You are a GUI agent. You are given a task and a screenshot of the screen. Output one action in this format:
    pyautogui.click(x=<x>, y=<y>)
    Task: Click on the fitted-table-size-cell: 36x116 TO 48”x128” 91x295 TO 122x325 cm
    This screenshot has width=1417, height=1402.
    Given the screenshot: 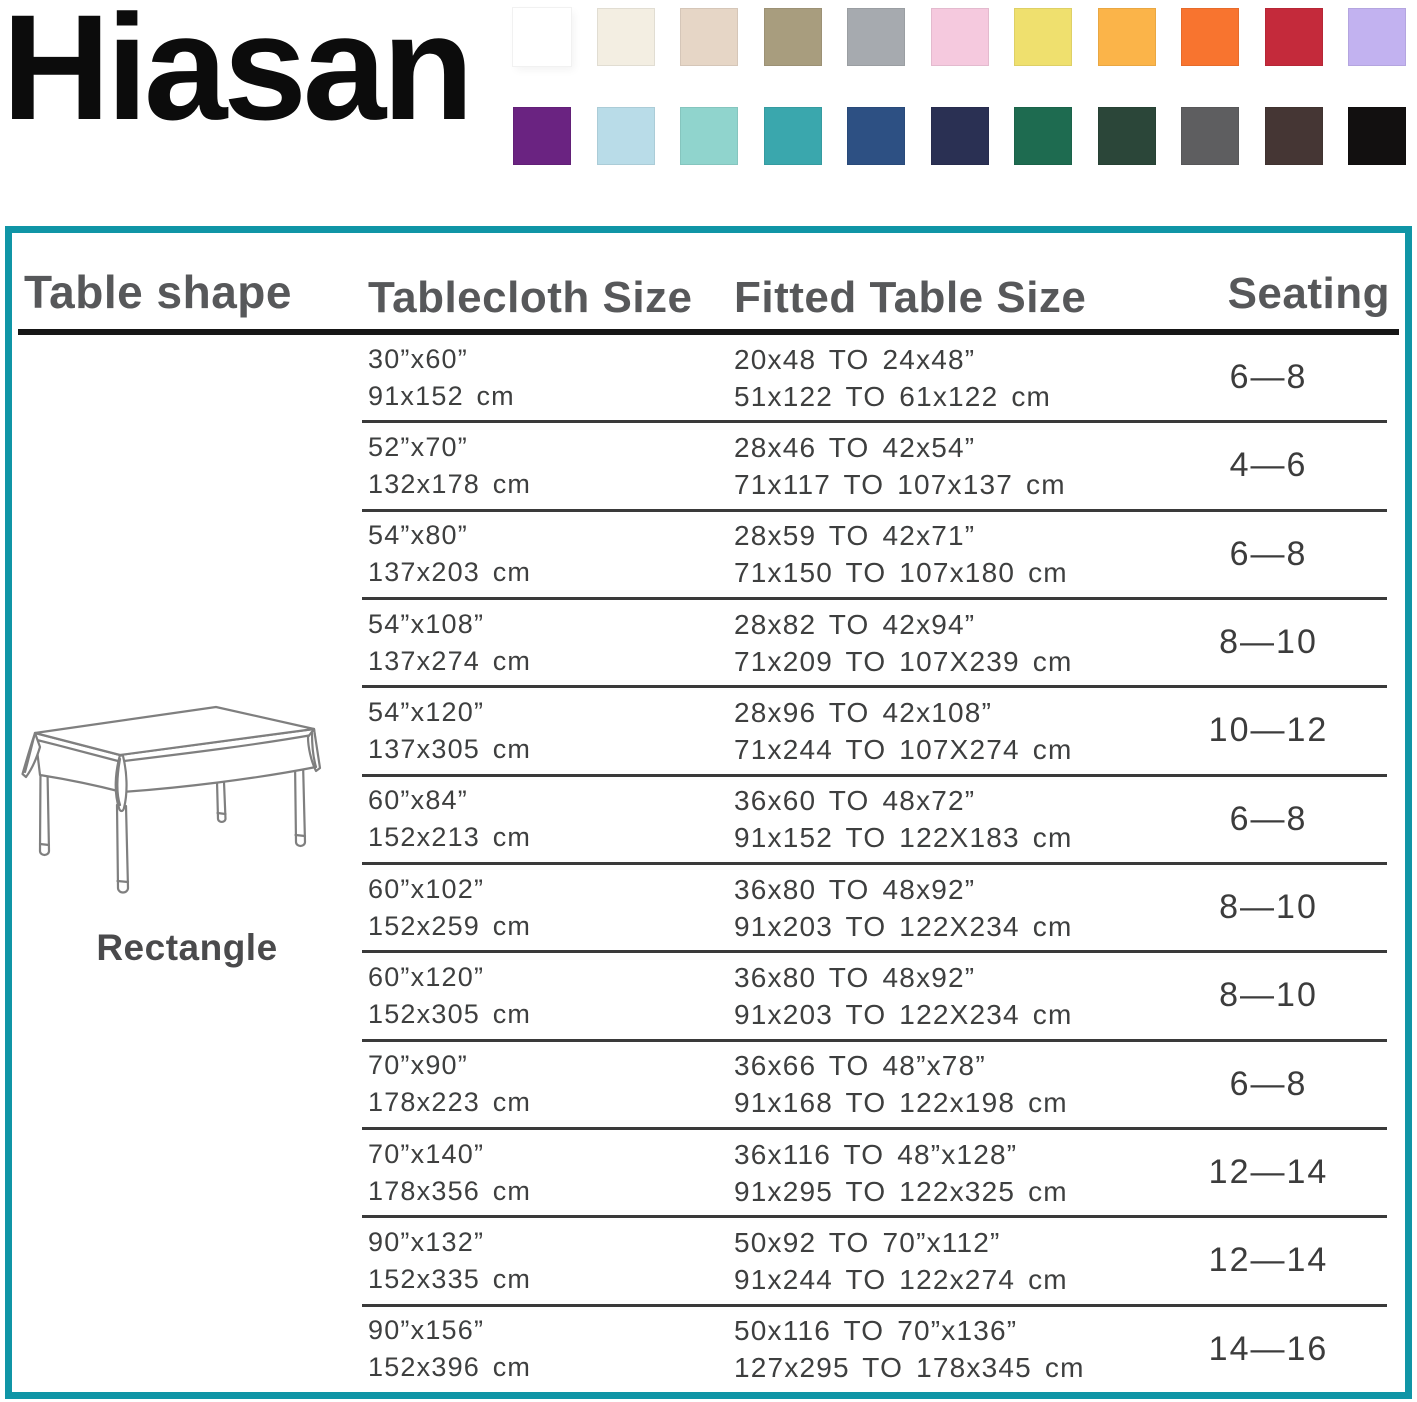 What is the action you would take?
    pyautogui.click(x=940, y=1172)
    